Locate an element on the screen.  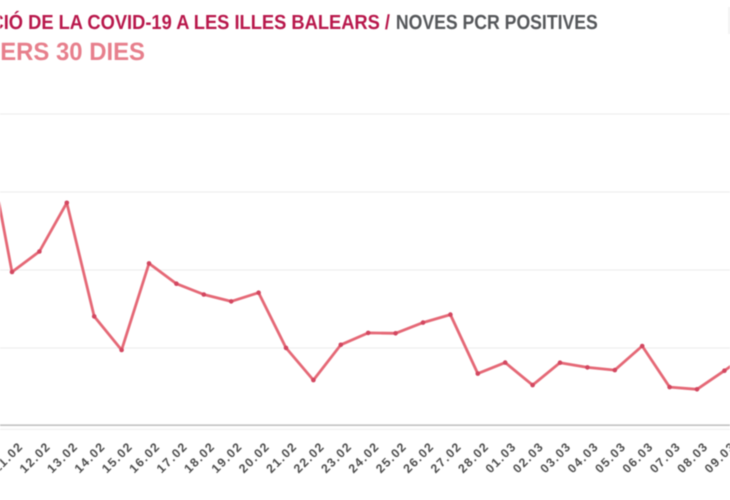
svg-text: ERS 30 DIES is located at coordinates (72, 52).